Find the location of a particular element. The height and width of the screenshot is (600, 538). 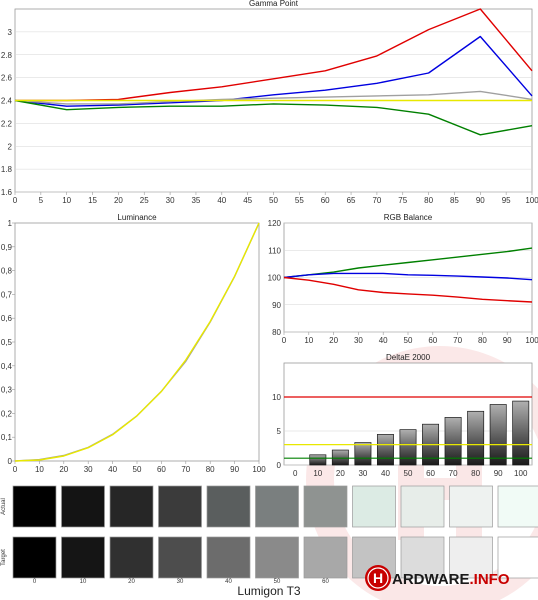

gamma-xtick-label: 15 is located at coordinates (92, 200).